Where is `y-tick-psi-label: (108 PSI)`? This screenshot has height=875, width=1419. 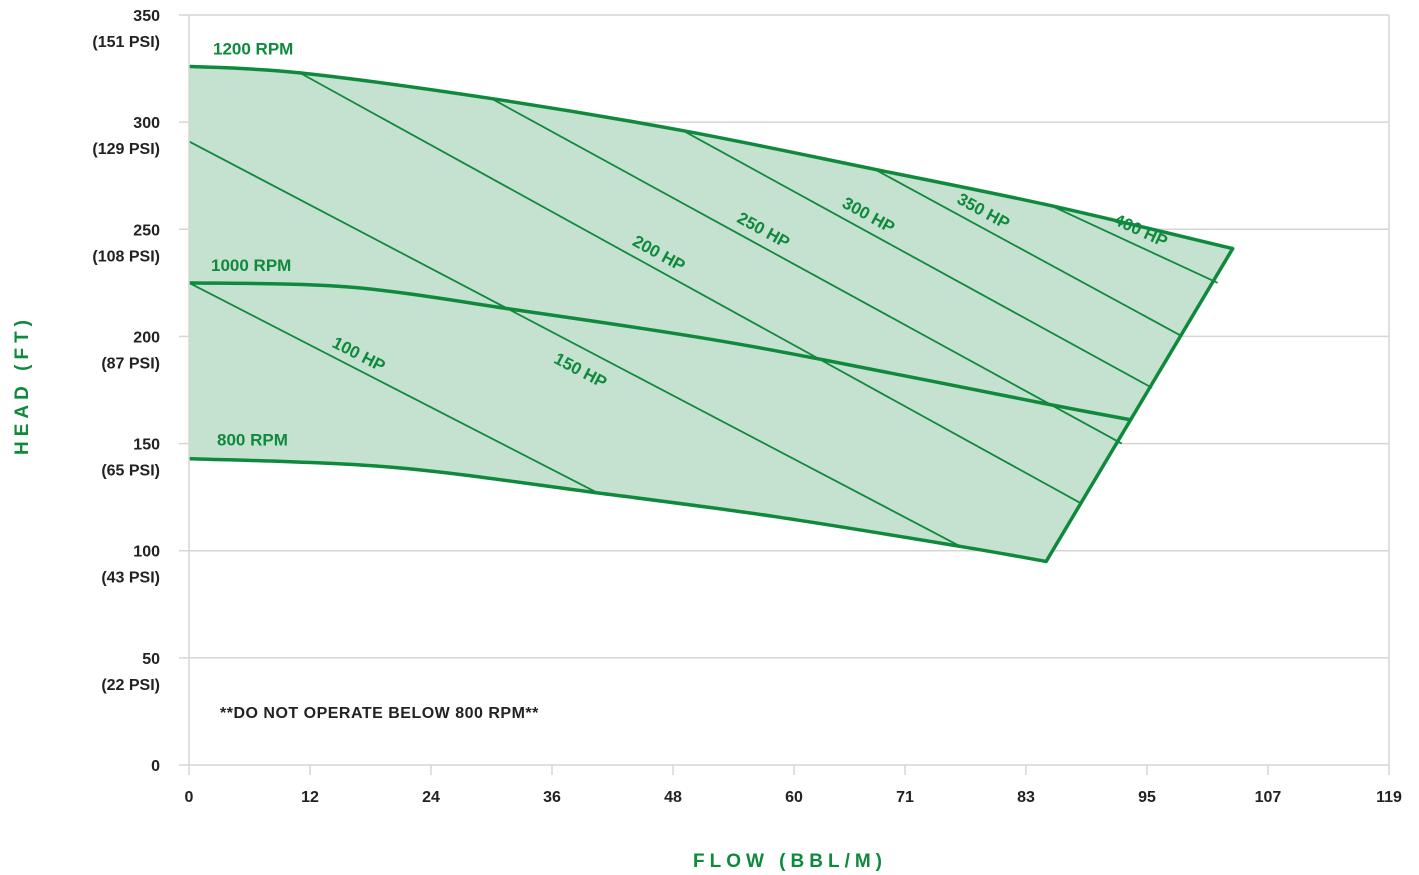 y-tick-psi-label: (108 PSI) is located at coordinates (126, 256).